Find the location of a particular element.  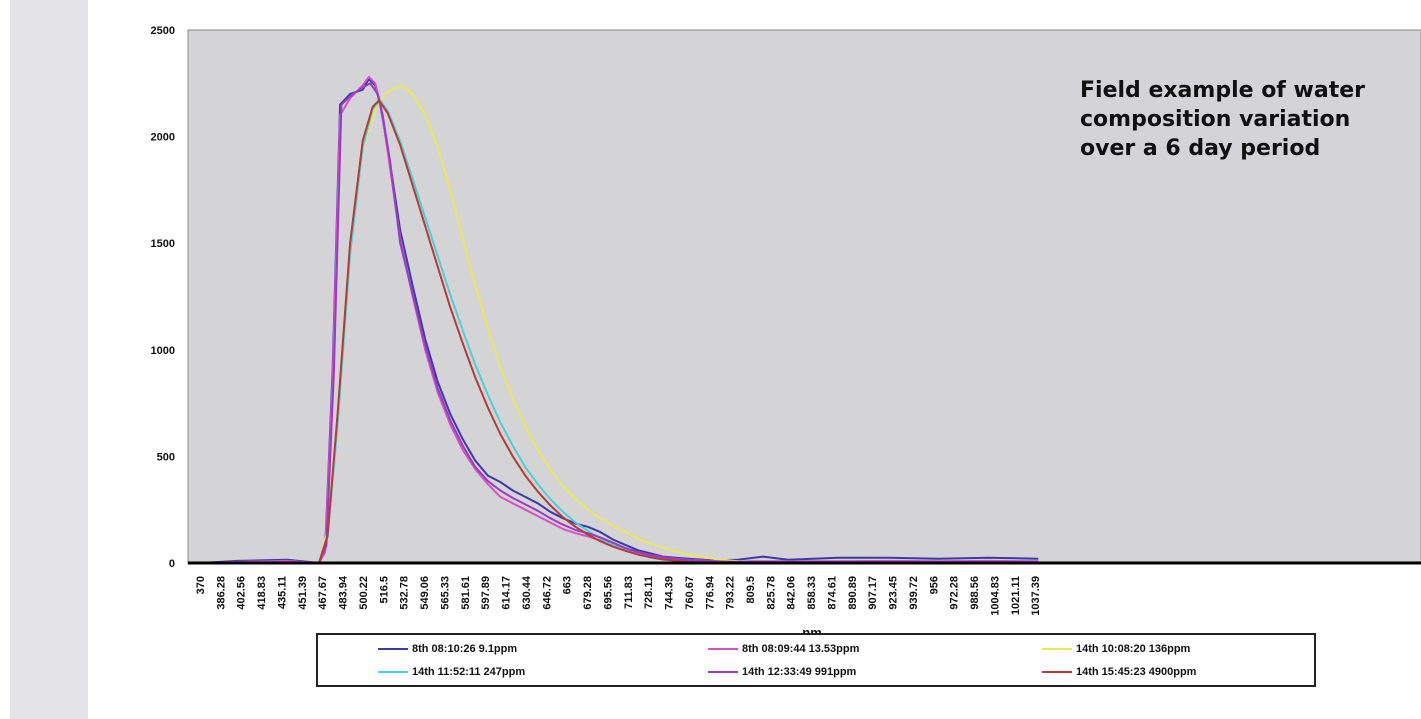

x-tick-label: 809.5 is located at coordinates (751, 590).